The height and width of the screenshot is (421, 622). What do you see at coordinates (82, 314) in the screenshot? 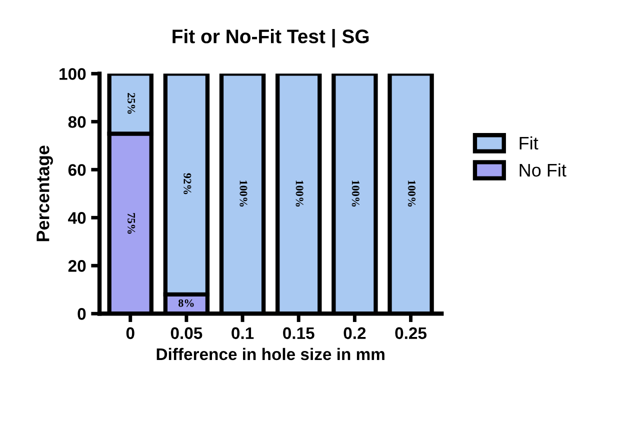
I see `y-tick-label: 0` at bounding box center [82, 314].